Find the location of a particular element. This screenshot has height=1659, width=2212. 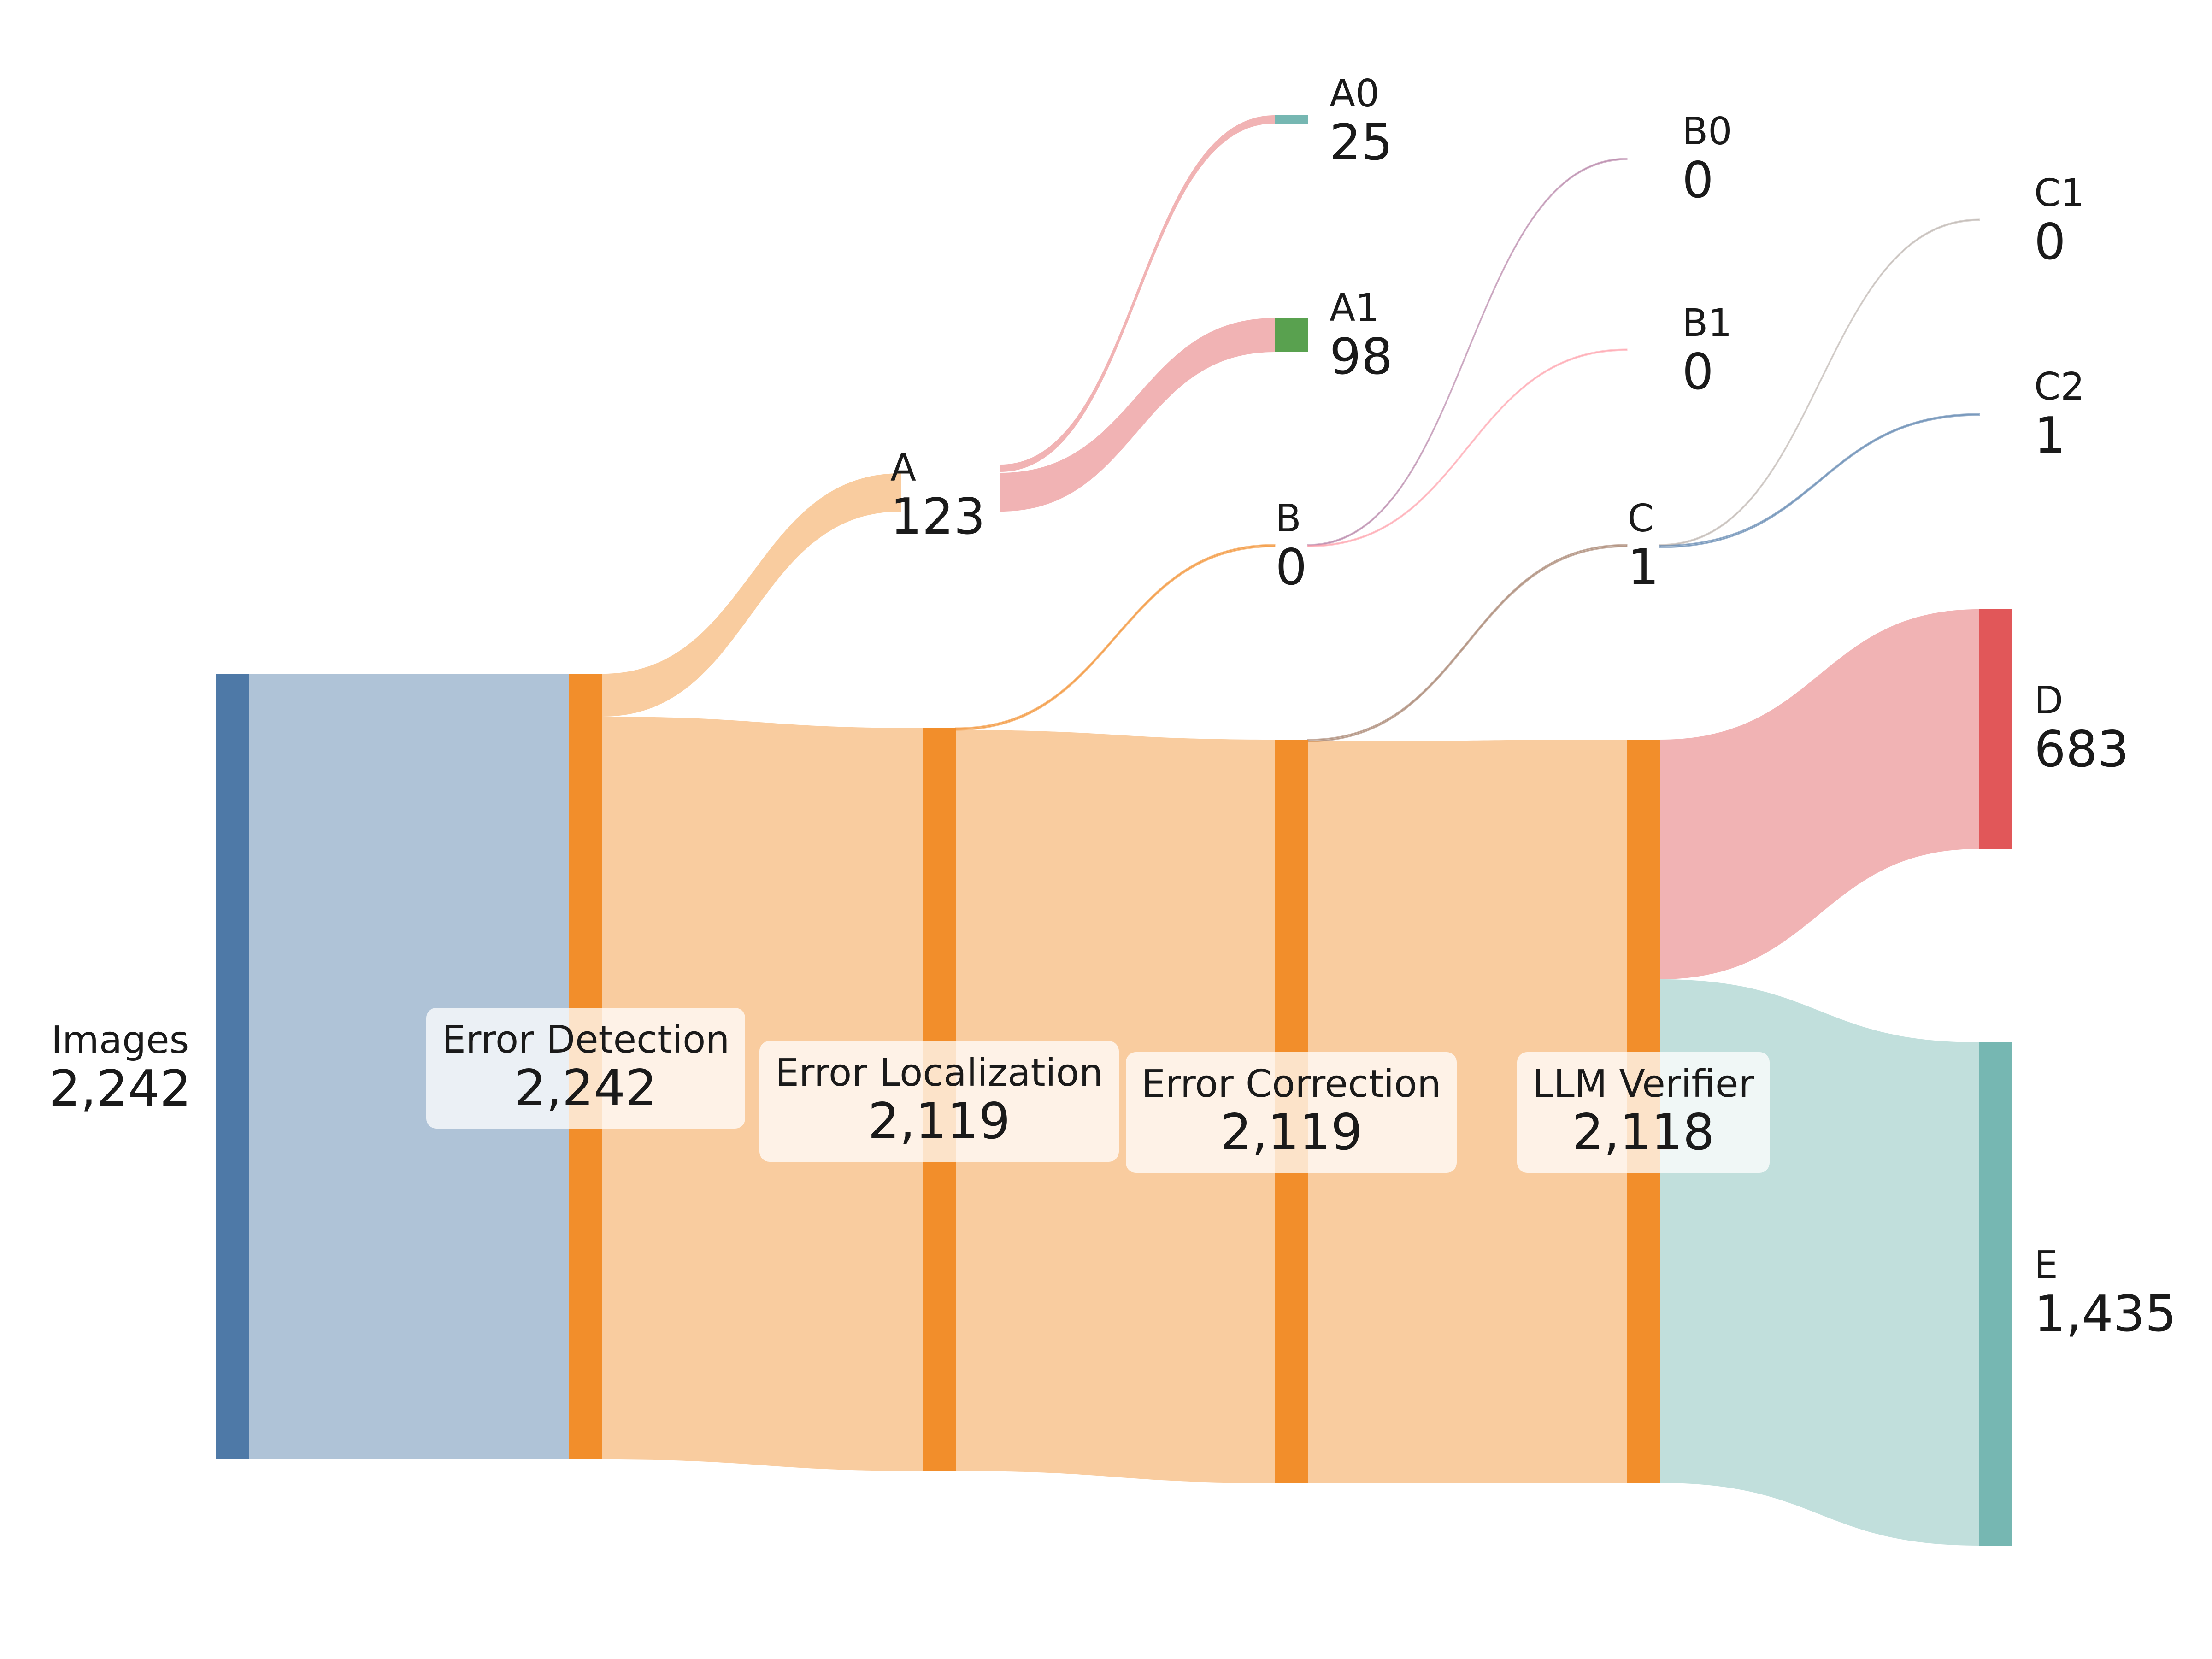

node-name-C2: C2 is located at coordinates (2059, 387).